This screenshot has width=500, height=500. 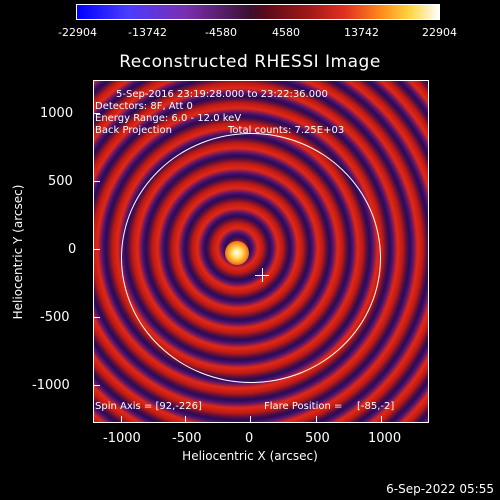 What do you see at coordinates (249, 438) in the screenshot?
I see `x-tick-3: 0` at bounding box center [249, 438].